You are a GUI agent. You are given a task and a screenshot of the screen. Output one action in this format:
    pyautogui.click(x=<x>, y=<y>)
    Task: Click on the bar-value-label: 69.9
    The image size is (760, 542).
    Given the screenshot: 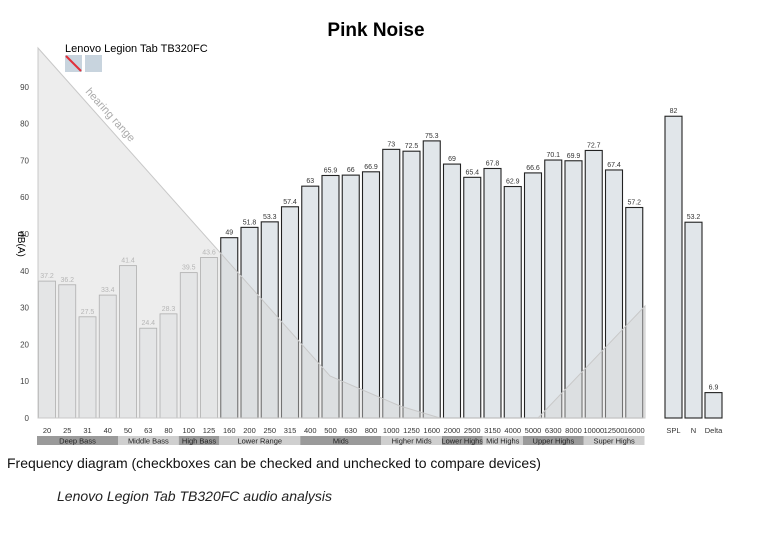 What is the action you would take?
    pyautogui.click(x=574, y=156)
    